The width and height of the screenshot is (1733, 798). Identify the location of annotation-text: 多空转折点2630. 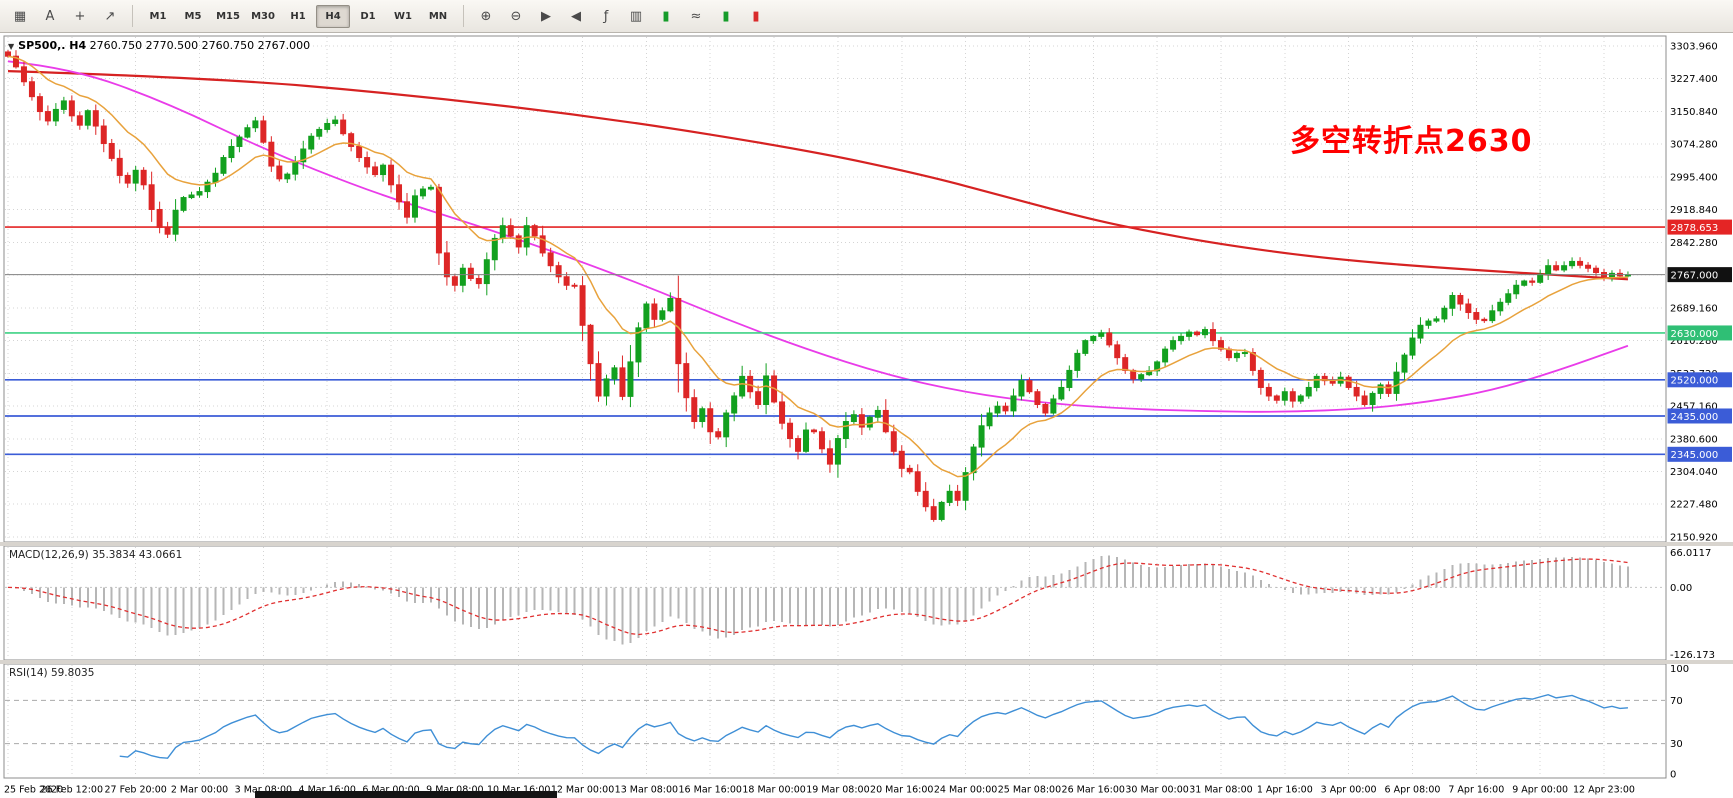
(1411, 141).